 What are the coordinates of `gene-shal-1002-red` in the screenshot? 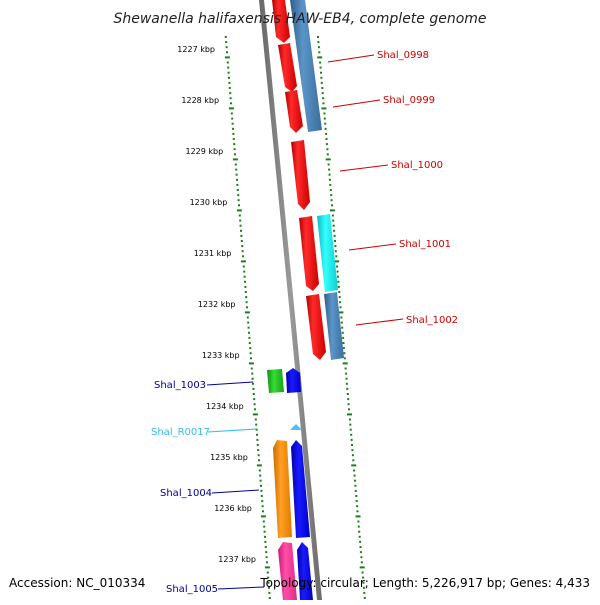 It's located at (316, 327).